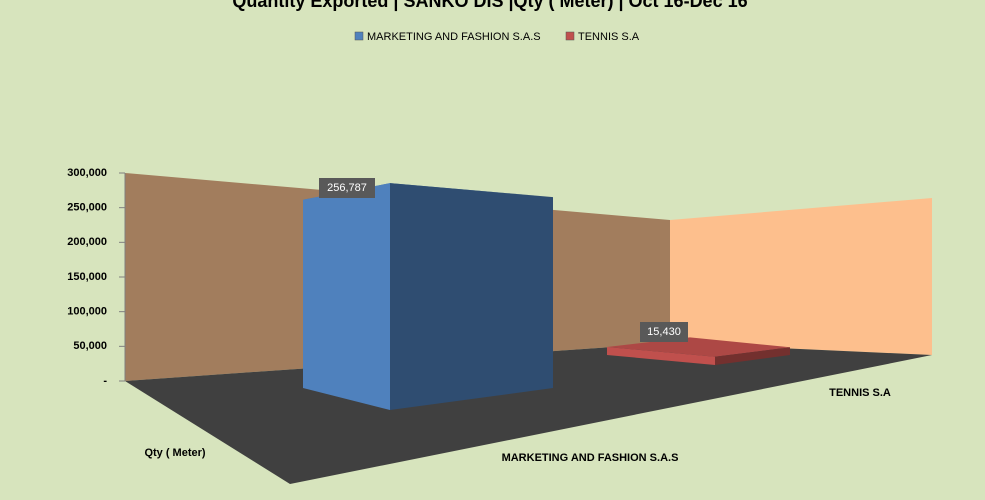  I want to click on bar-top, so click(698, 347).